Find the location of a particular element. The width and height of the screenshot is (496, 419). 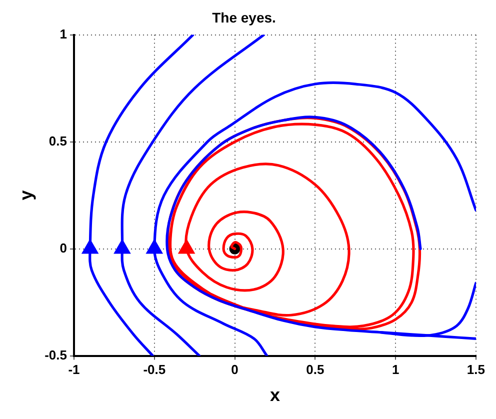

x-axis-title: x is located at coordinates (275, 395).